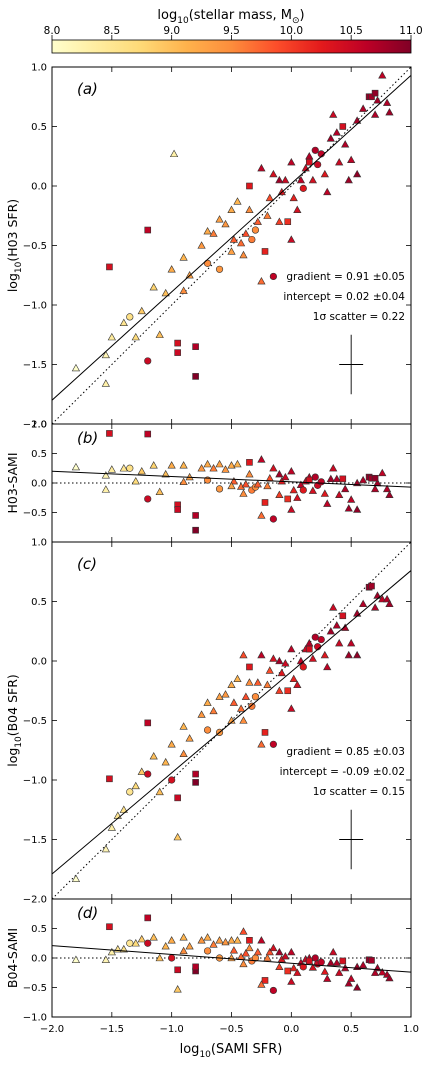 The width and height of the screenshot is (431, 1065). What do you see at coordinates (231, 959) in the screenshot?
I see `fit-line` at bounding box center [231, 959].